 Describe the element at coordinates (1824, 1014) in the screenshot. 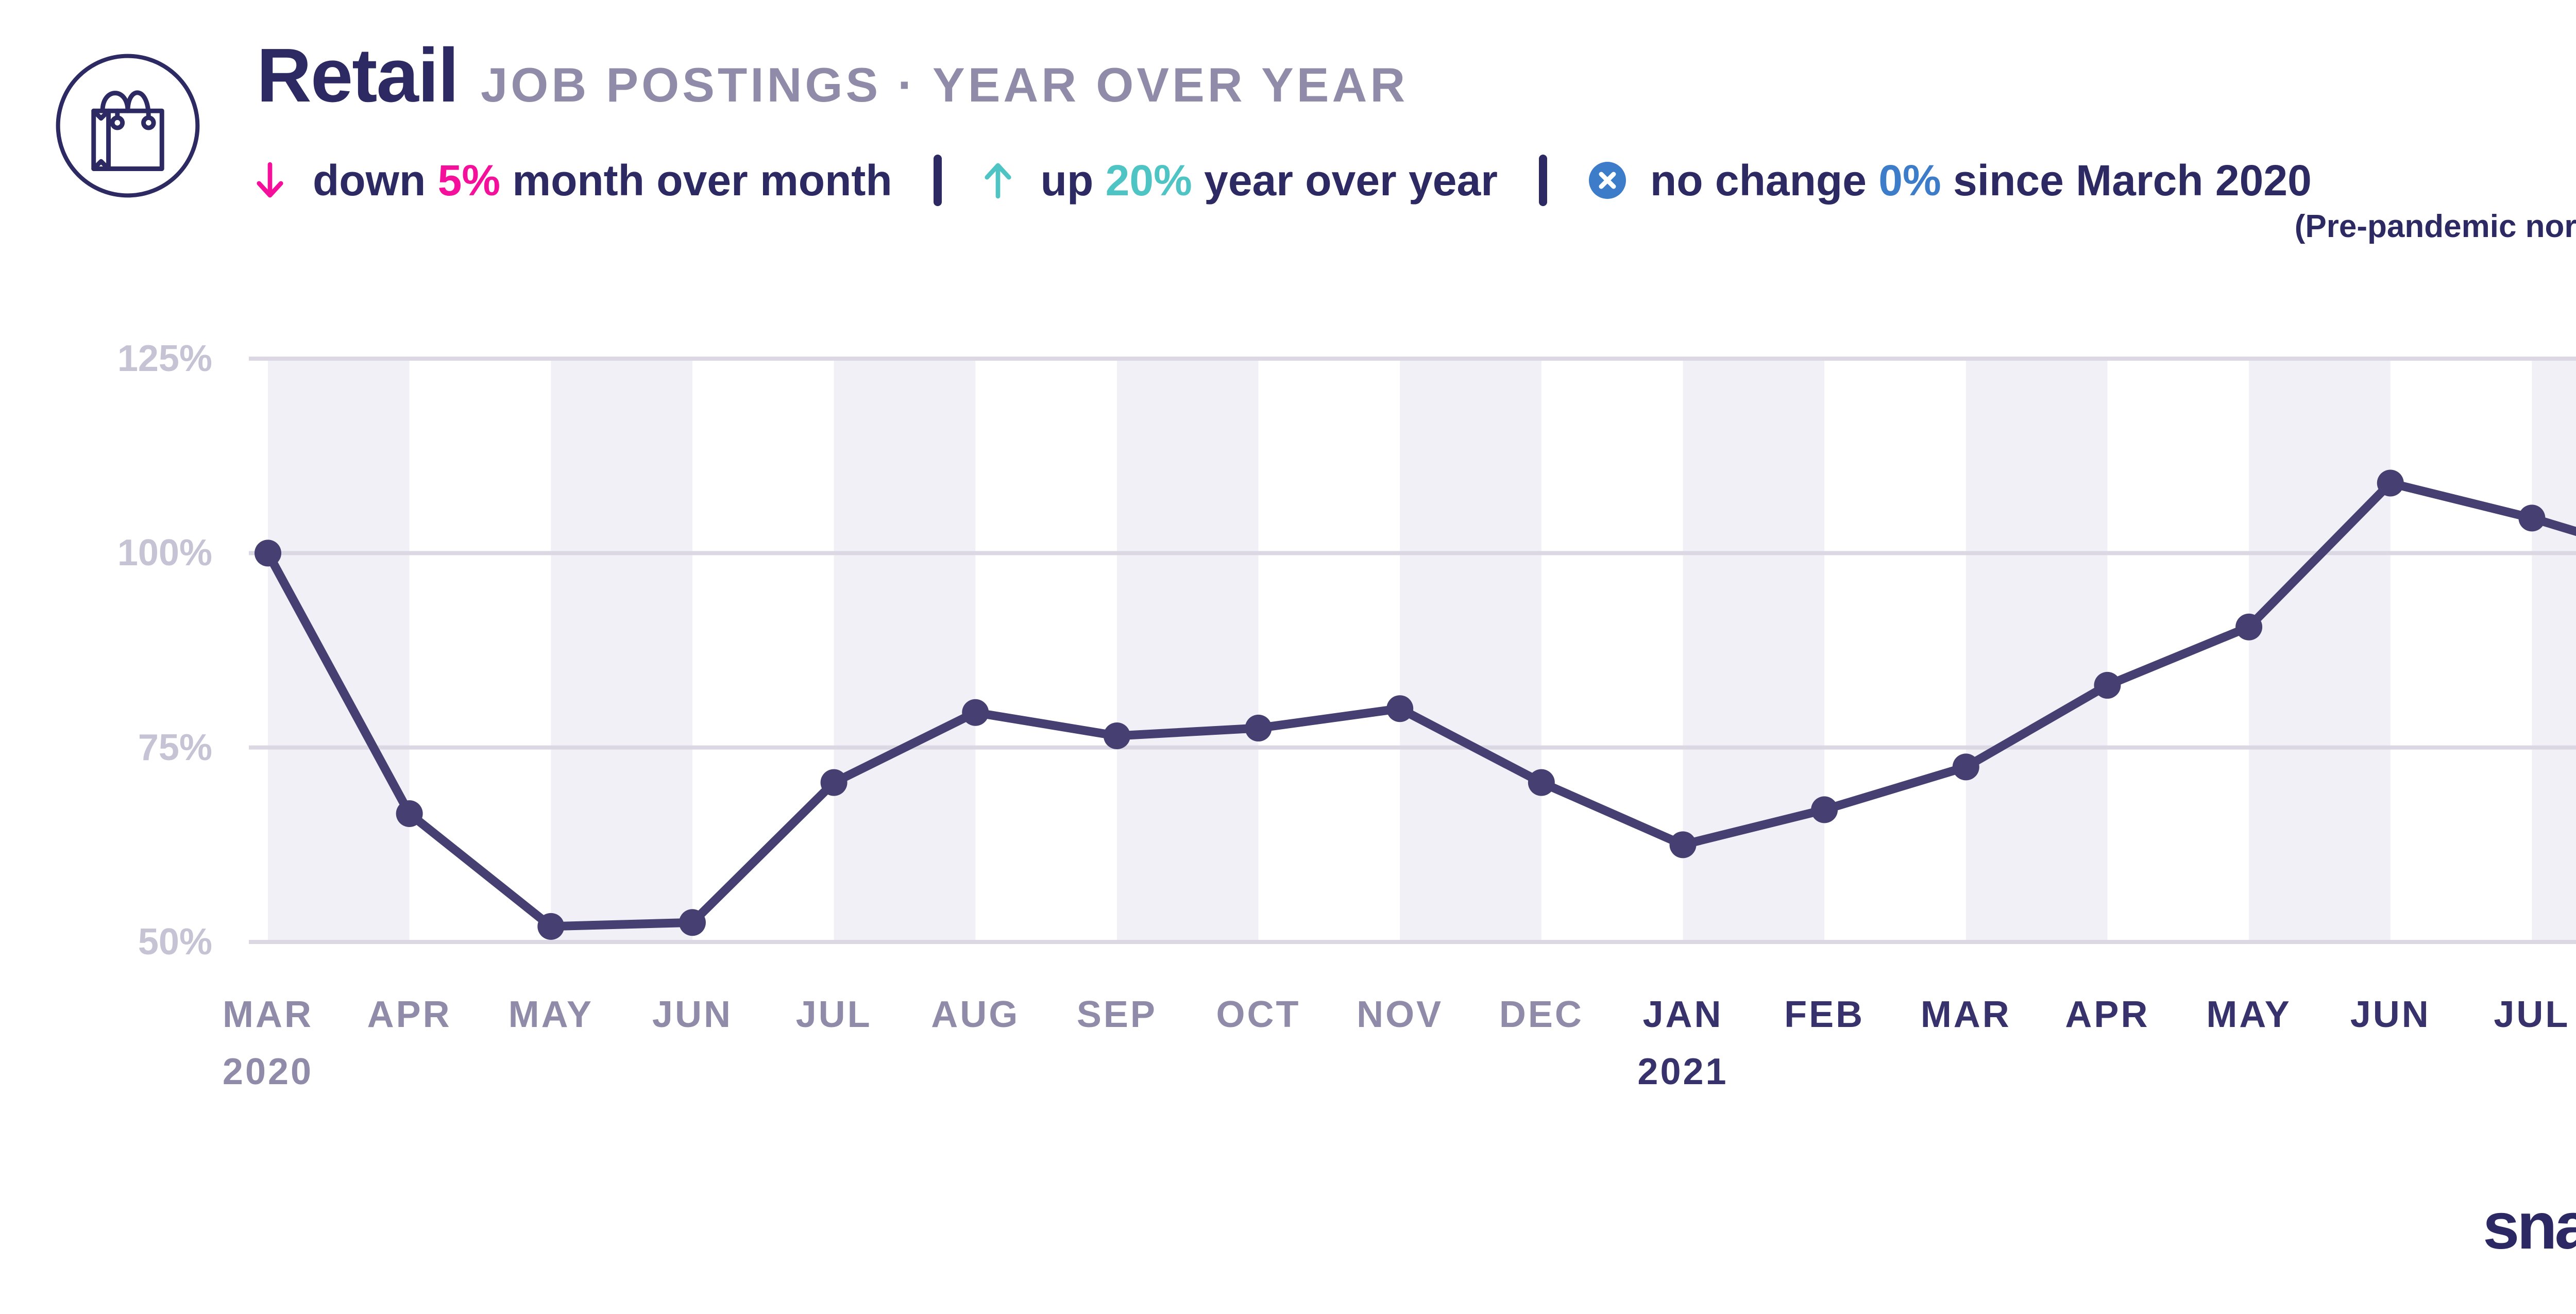

I see `x-axis-label: FEB` at that location.